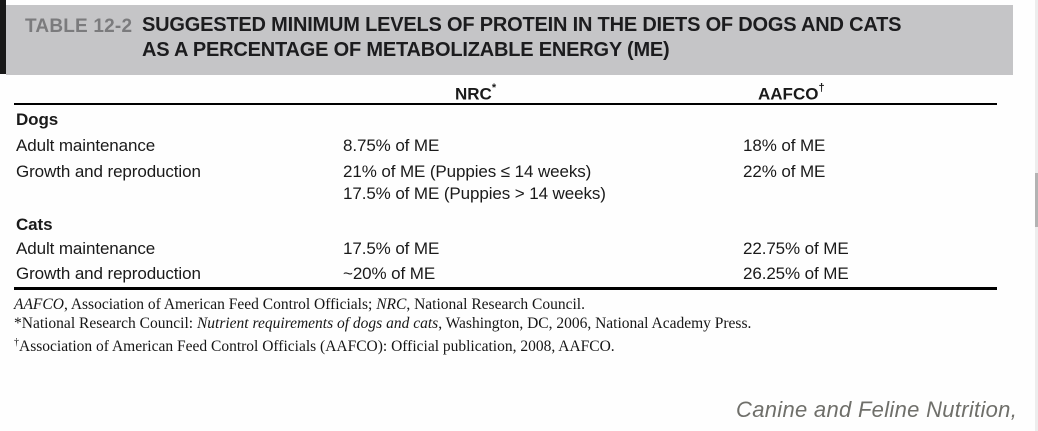 Image resolution: width=1038 pixels, height=431 pixels. What do you see at coordinates (784, 145) in the screenshot?
I see `aafco-value: 18% of ME` at bounding box center [784, 145].